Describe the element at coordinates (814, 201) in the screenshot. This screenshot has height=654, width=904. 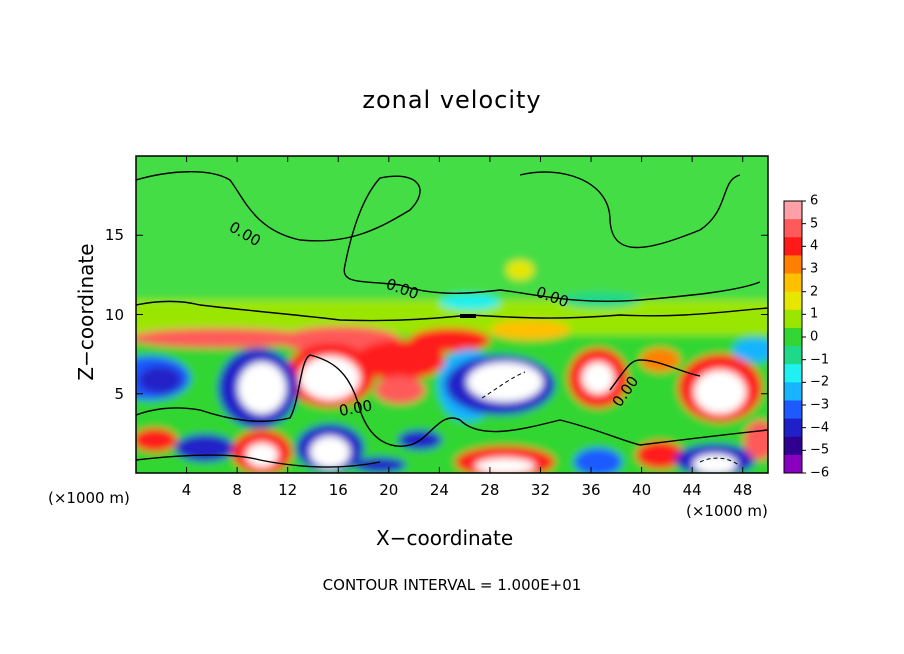
I see `colorbar-tick-label: 6` at that location.